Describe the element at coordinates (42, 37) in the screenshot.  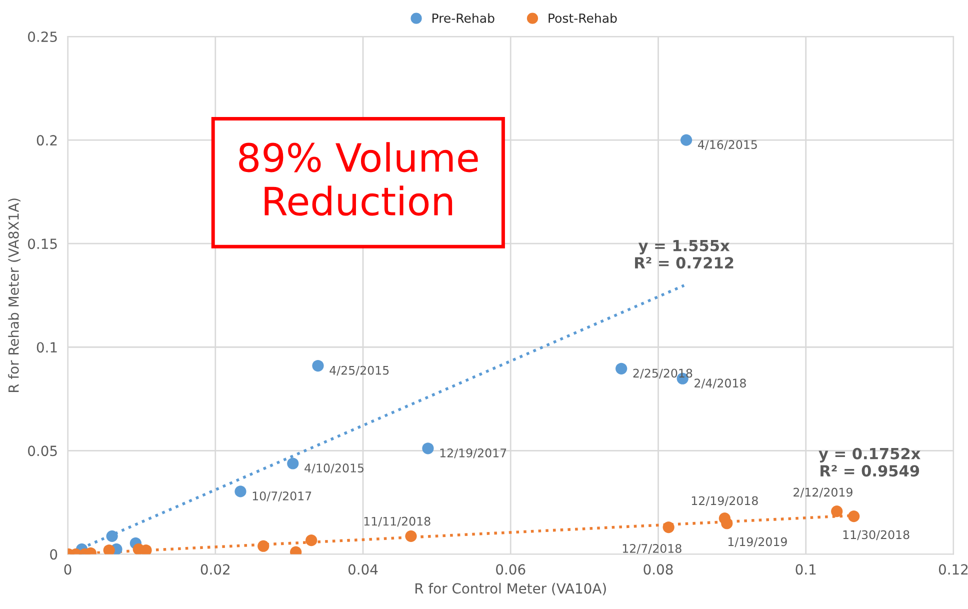
I see `y-tick-label: 0.25` at that location.